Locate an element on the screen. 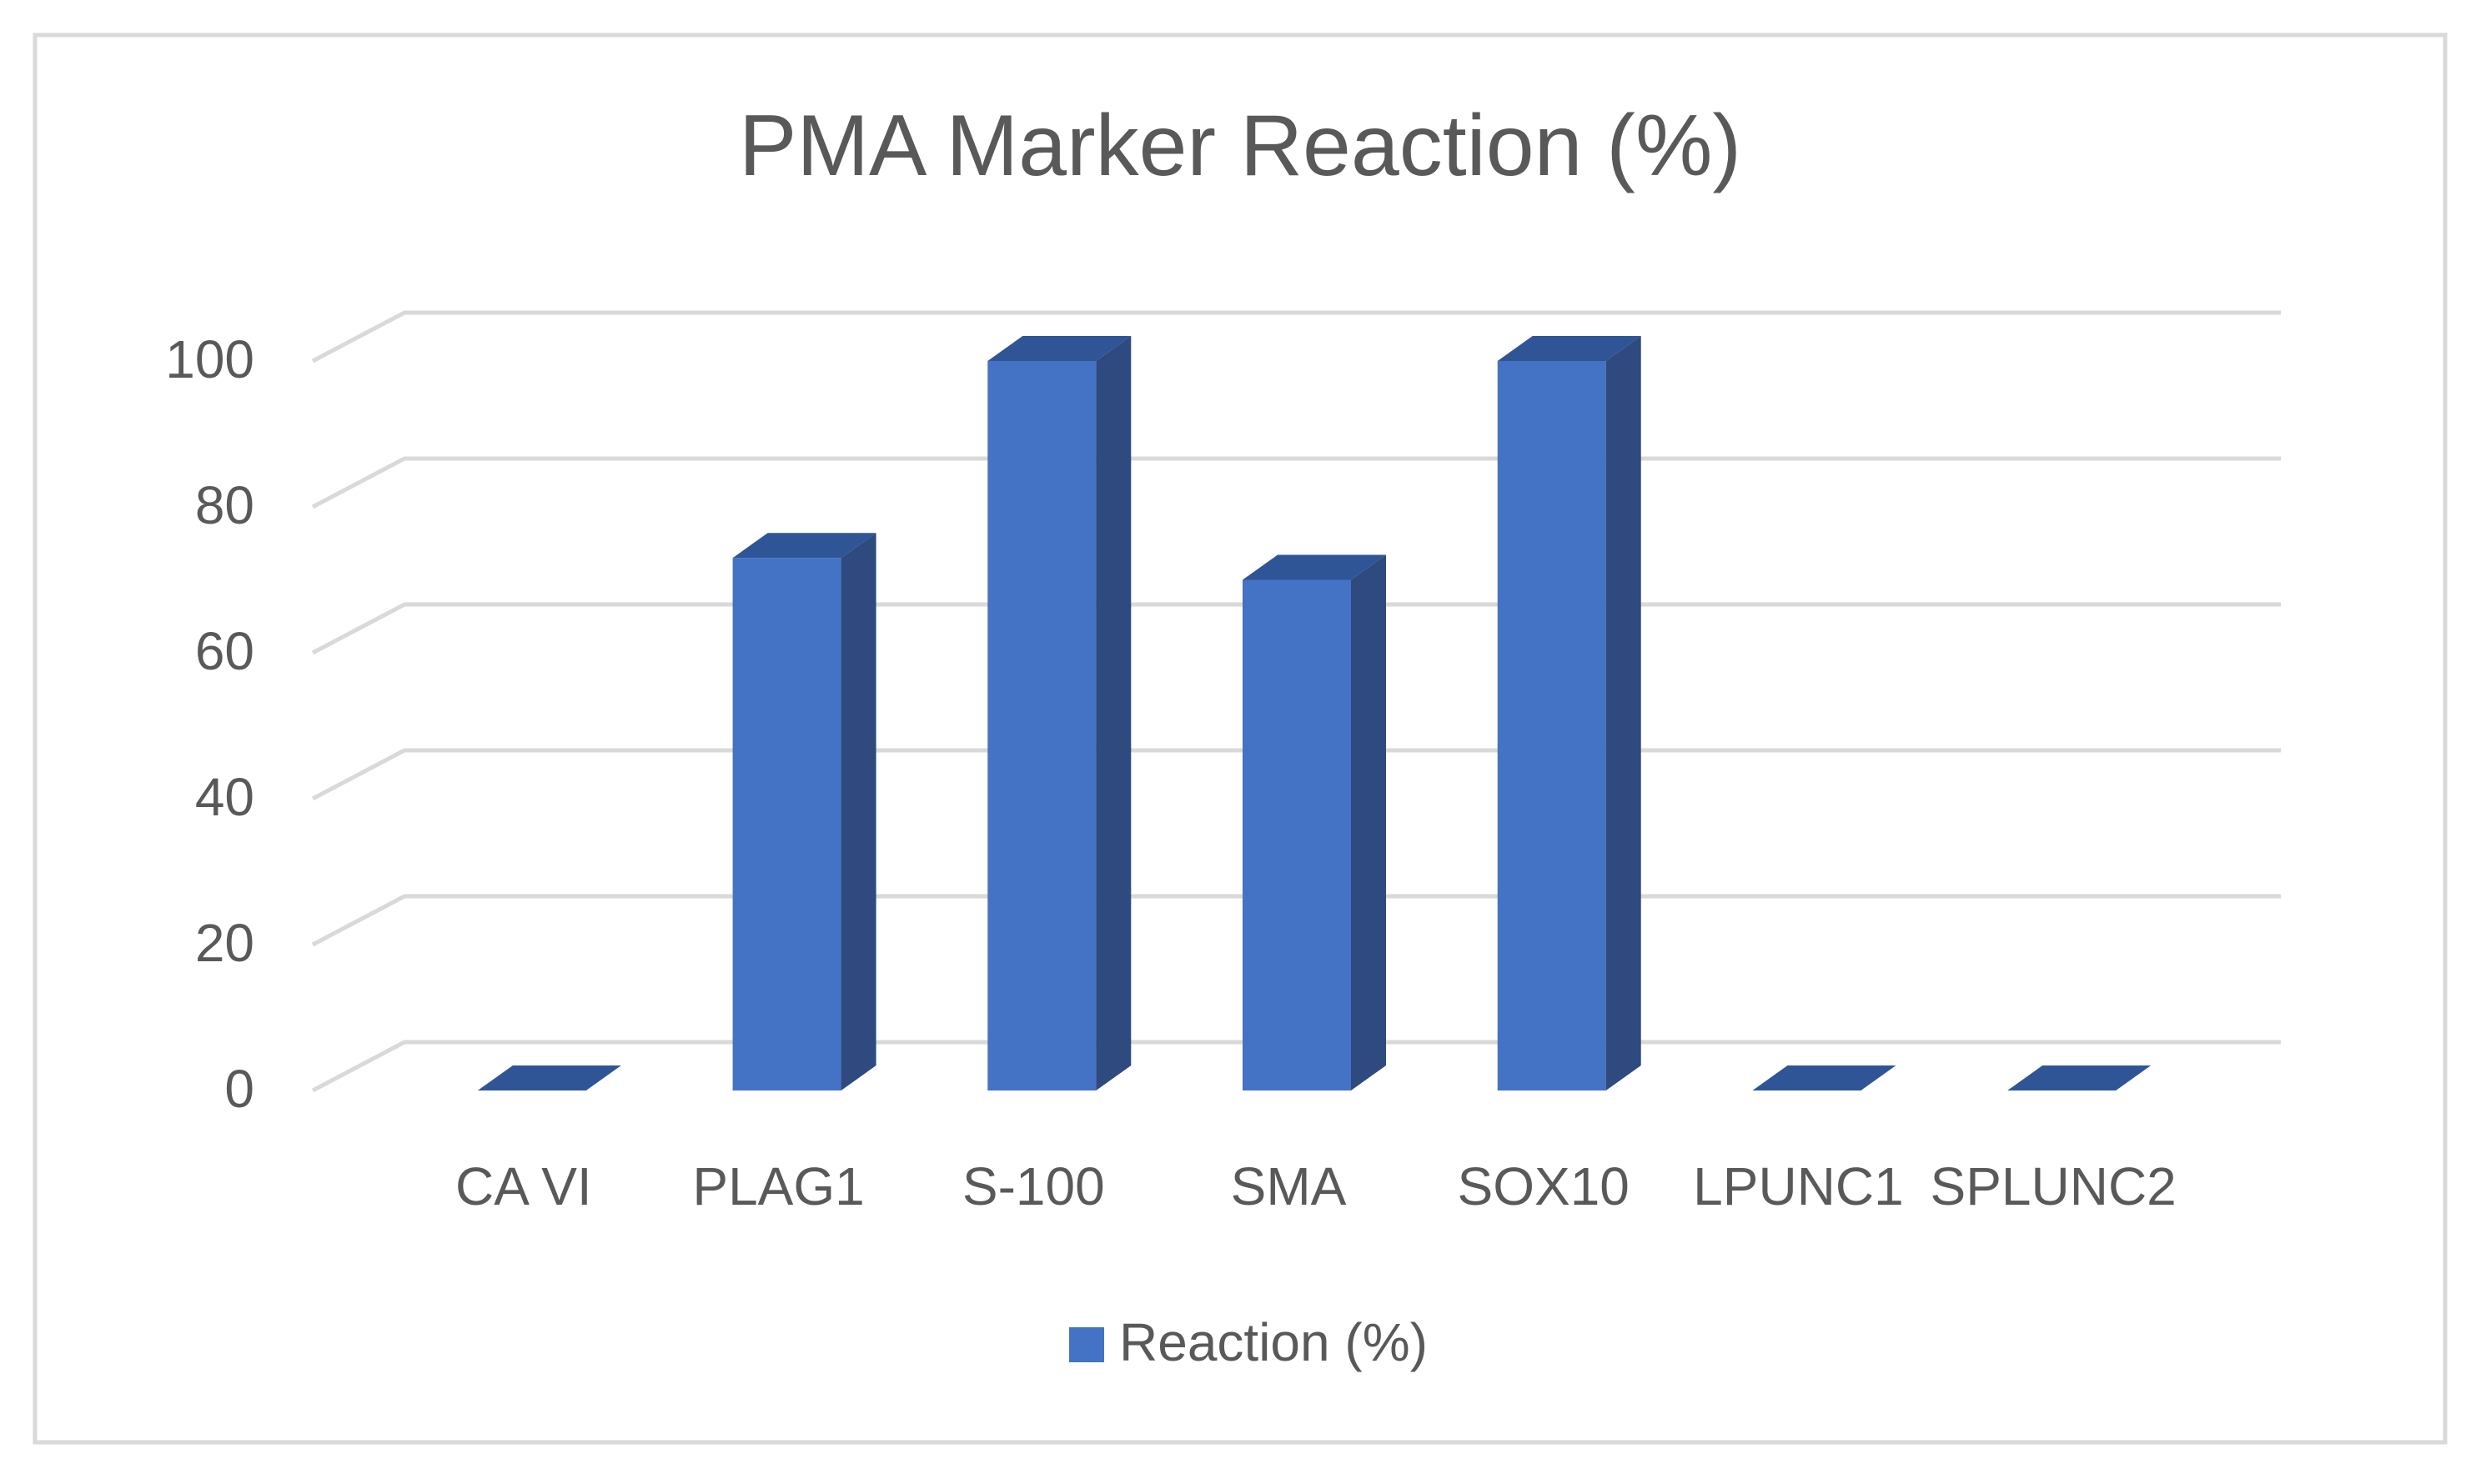 The height and width of the screenshot is (1484, 2481). x-tick-label: CA VI is located at coordinates (523, 1186).